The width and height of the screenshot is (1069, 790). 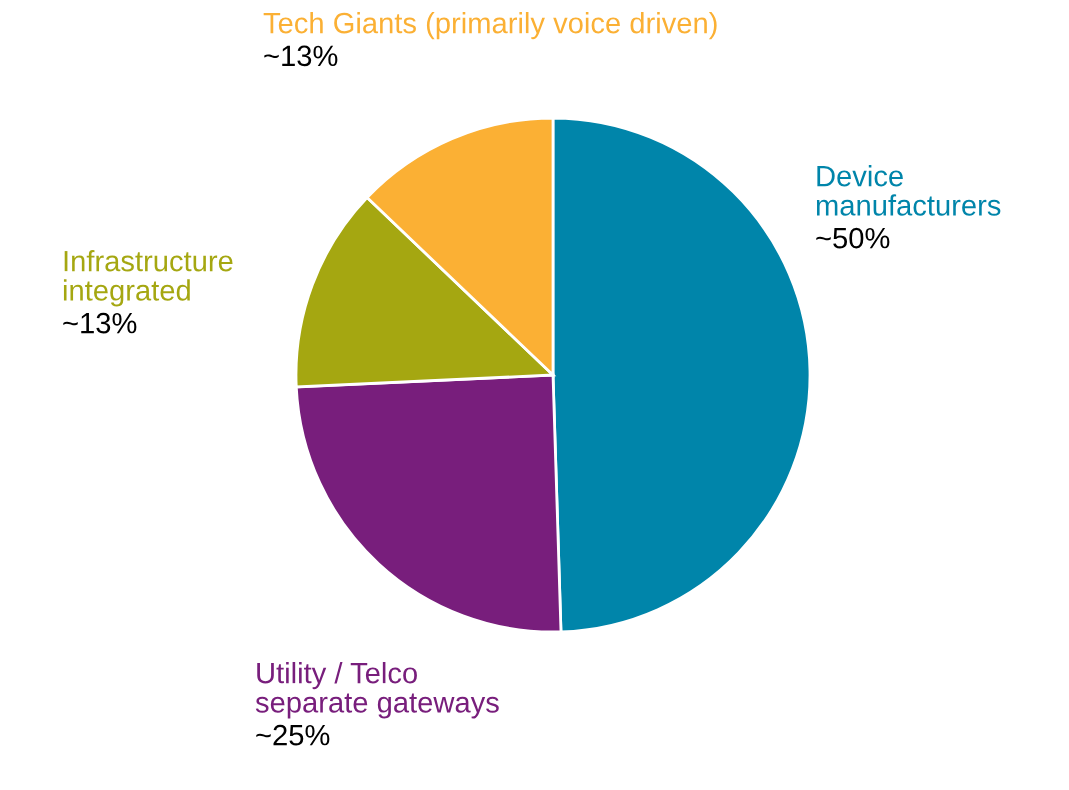 I want to click on slice-label: Infrastructure integrated, so click(x=148, y=278).